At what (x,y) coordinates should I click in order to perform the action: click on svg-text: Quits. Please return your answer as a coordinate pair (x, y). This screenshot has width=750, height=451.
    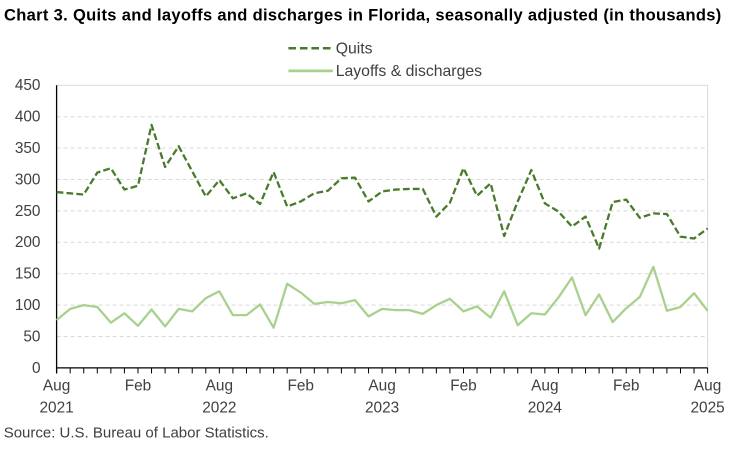
    Looking at the image, I should click on (354, 49).